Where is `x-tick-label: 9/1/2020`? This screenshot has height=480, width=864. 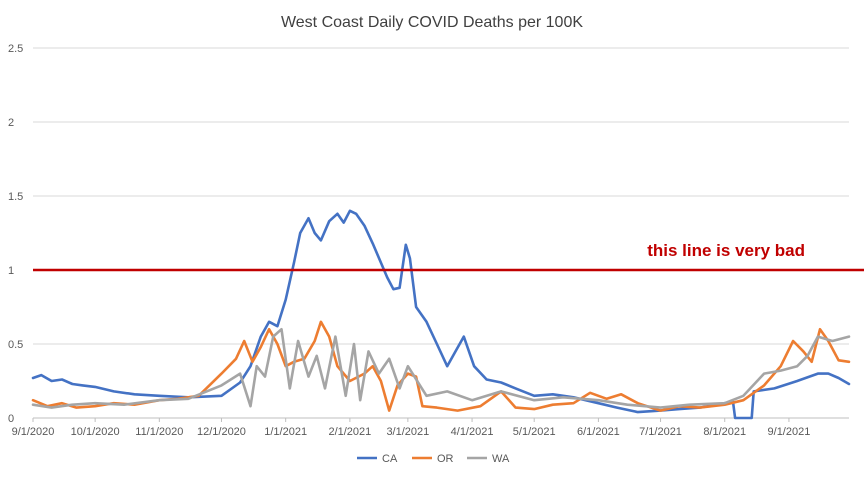 x-tick-label: 9/1/2020 is located at coordinates (33, 432).